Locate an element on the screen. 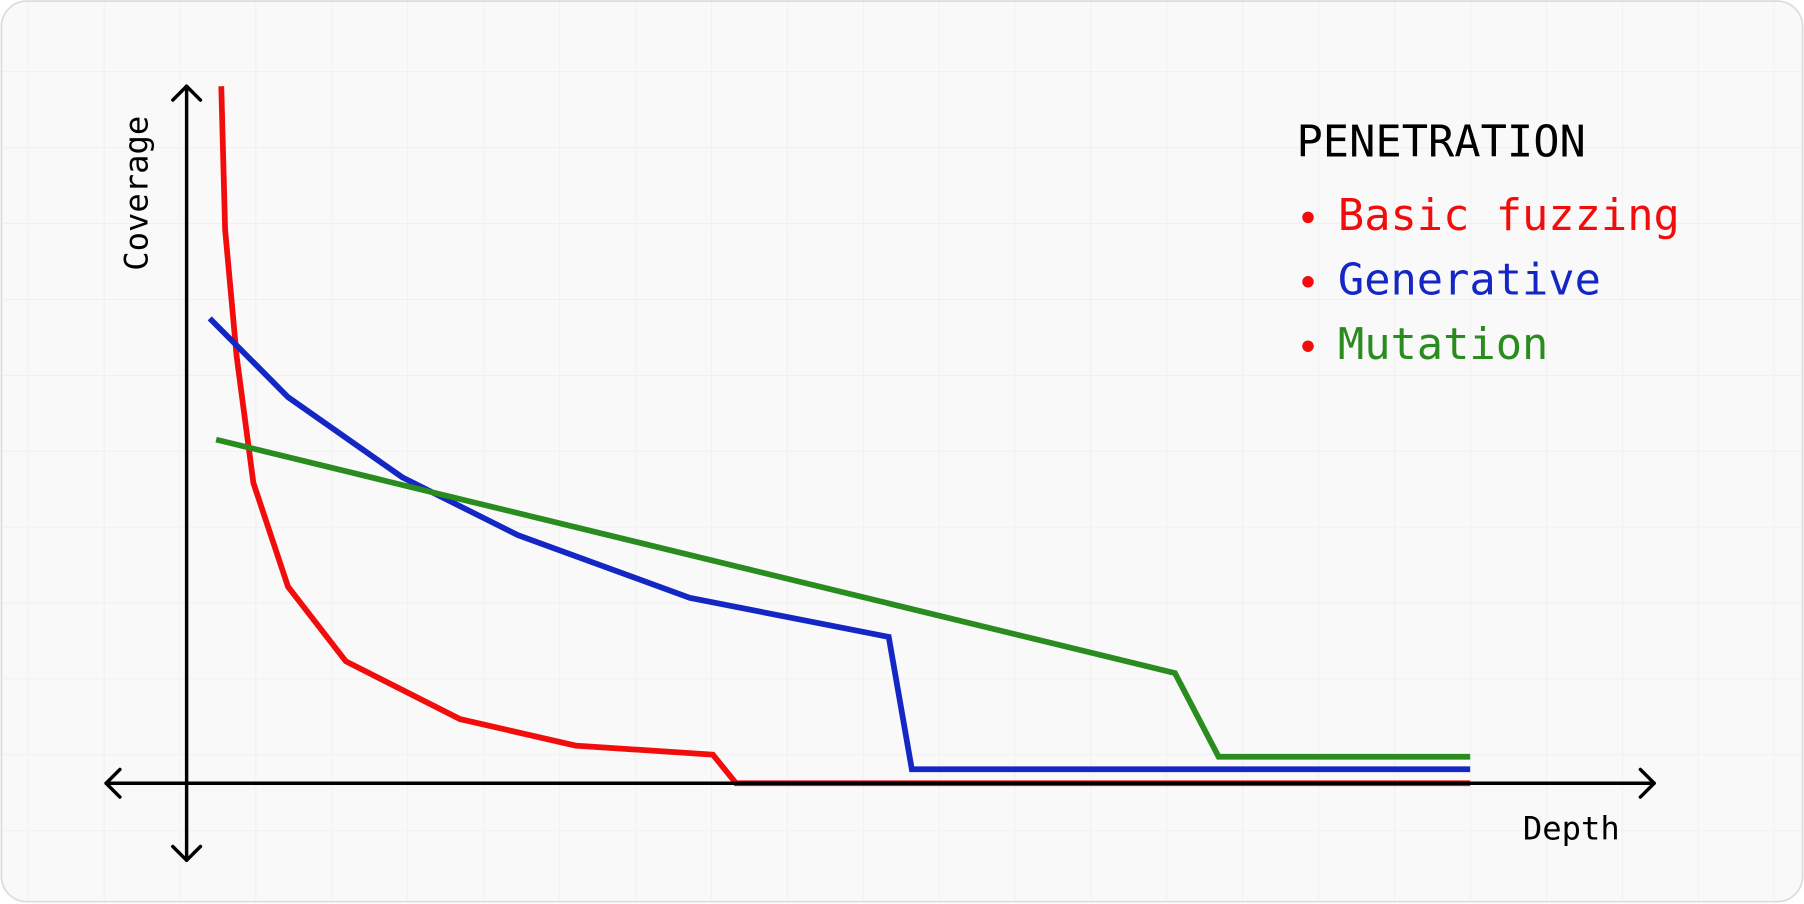  legend-entry: Generative is located at coordinates (1469, 279).